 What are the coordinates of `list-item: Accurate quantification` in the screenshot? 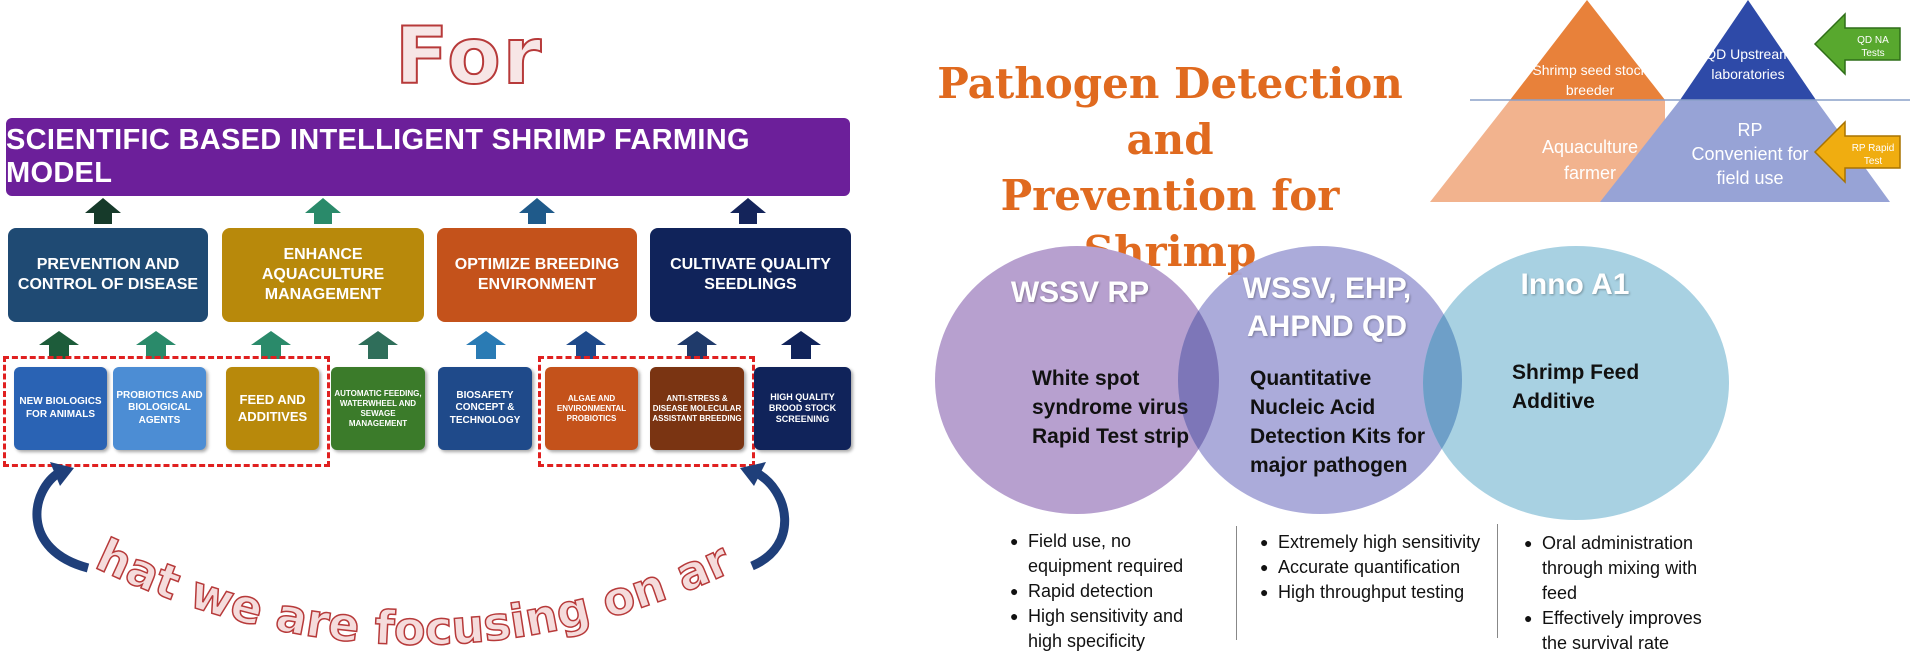 It's located at (1372, 567).